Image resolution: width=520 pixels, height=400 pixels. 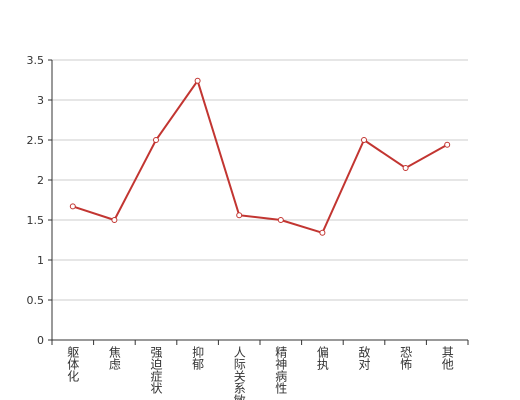 What do you see at coordinates (447, 358) in the screenshot?
I see `x-tick-label: 其他` at bounding box center [447, 358].